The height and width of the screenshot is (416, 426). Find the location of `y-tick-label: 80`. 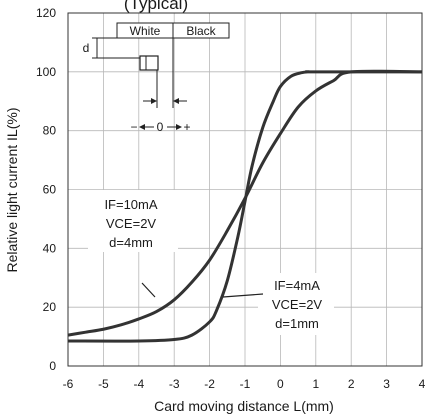

y-tick-label: 80 is located at coordinates (50, 131).